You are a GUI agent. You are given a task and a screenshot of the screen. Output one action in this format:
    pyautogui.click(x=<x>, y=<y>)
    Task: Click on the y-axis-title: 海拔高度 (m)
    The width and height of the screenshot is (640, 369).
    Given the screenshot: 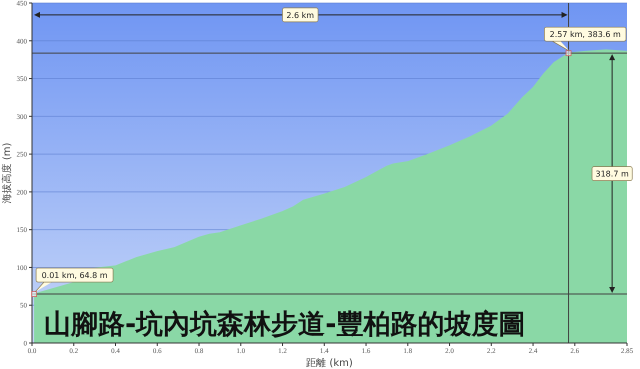 What is the action you would take?
    pyautogui.click(x=7, y=173)
    